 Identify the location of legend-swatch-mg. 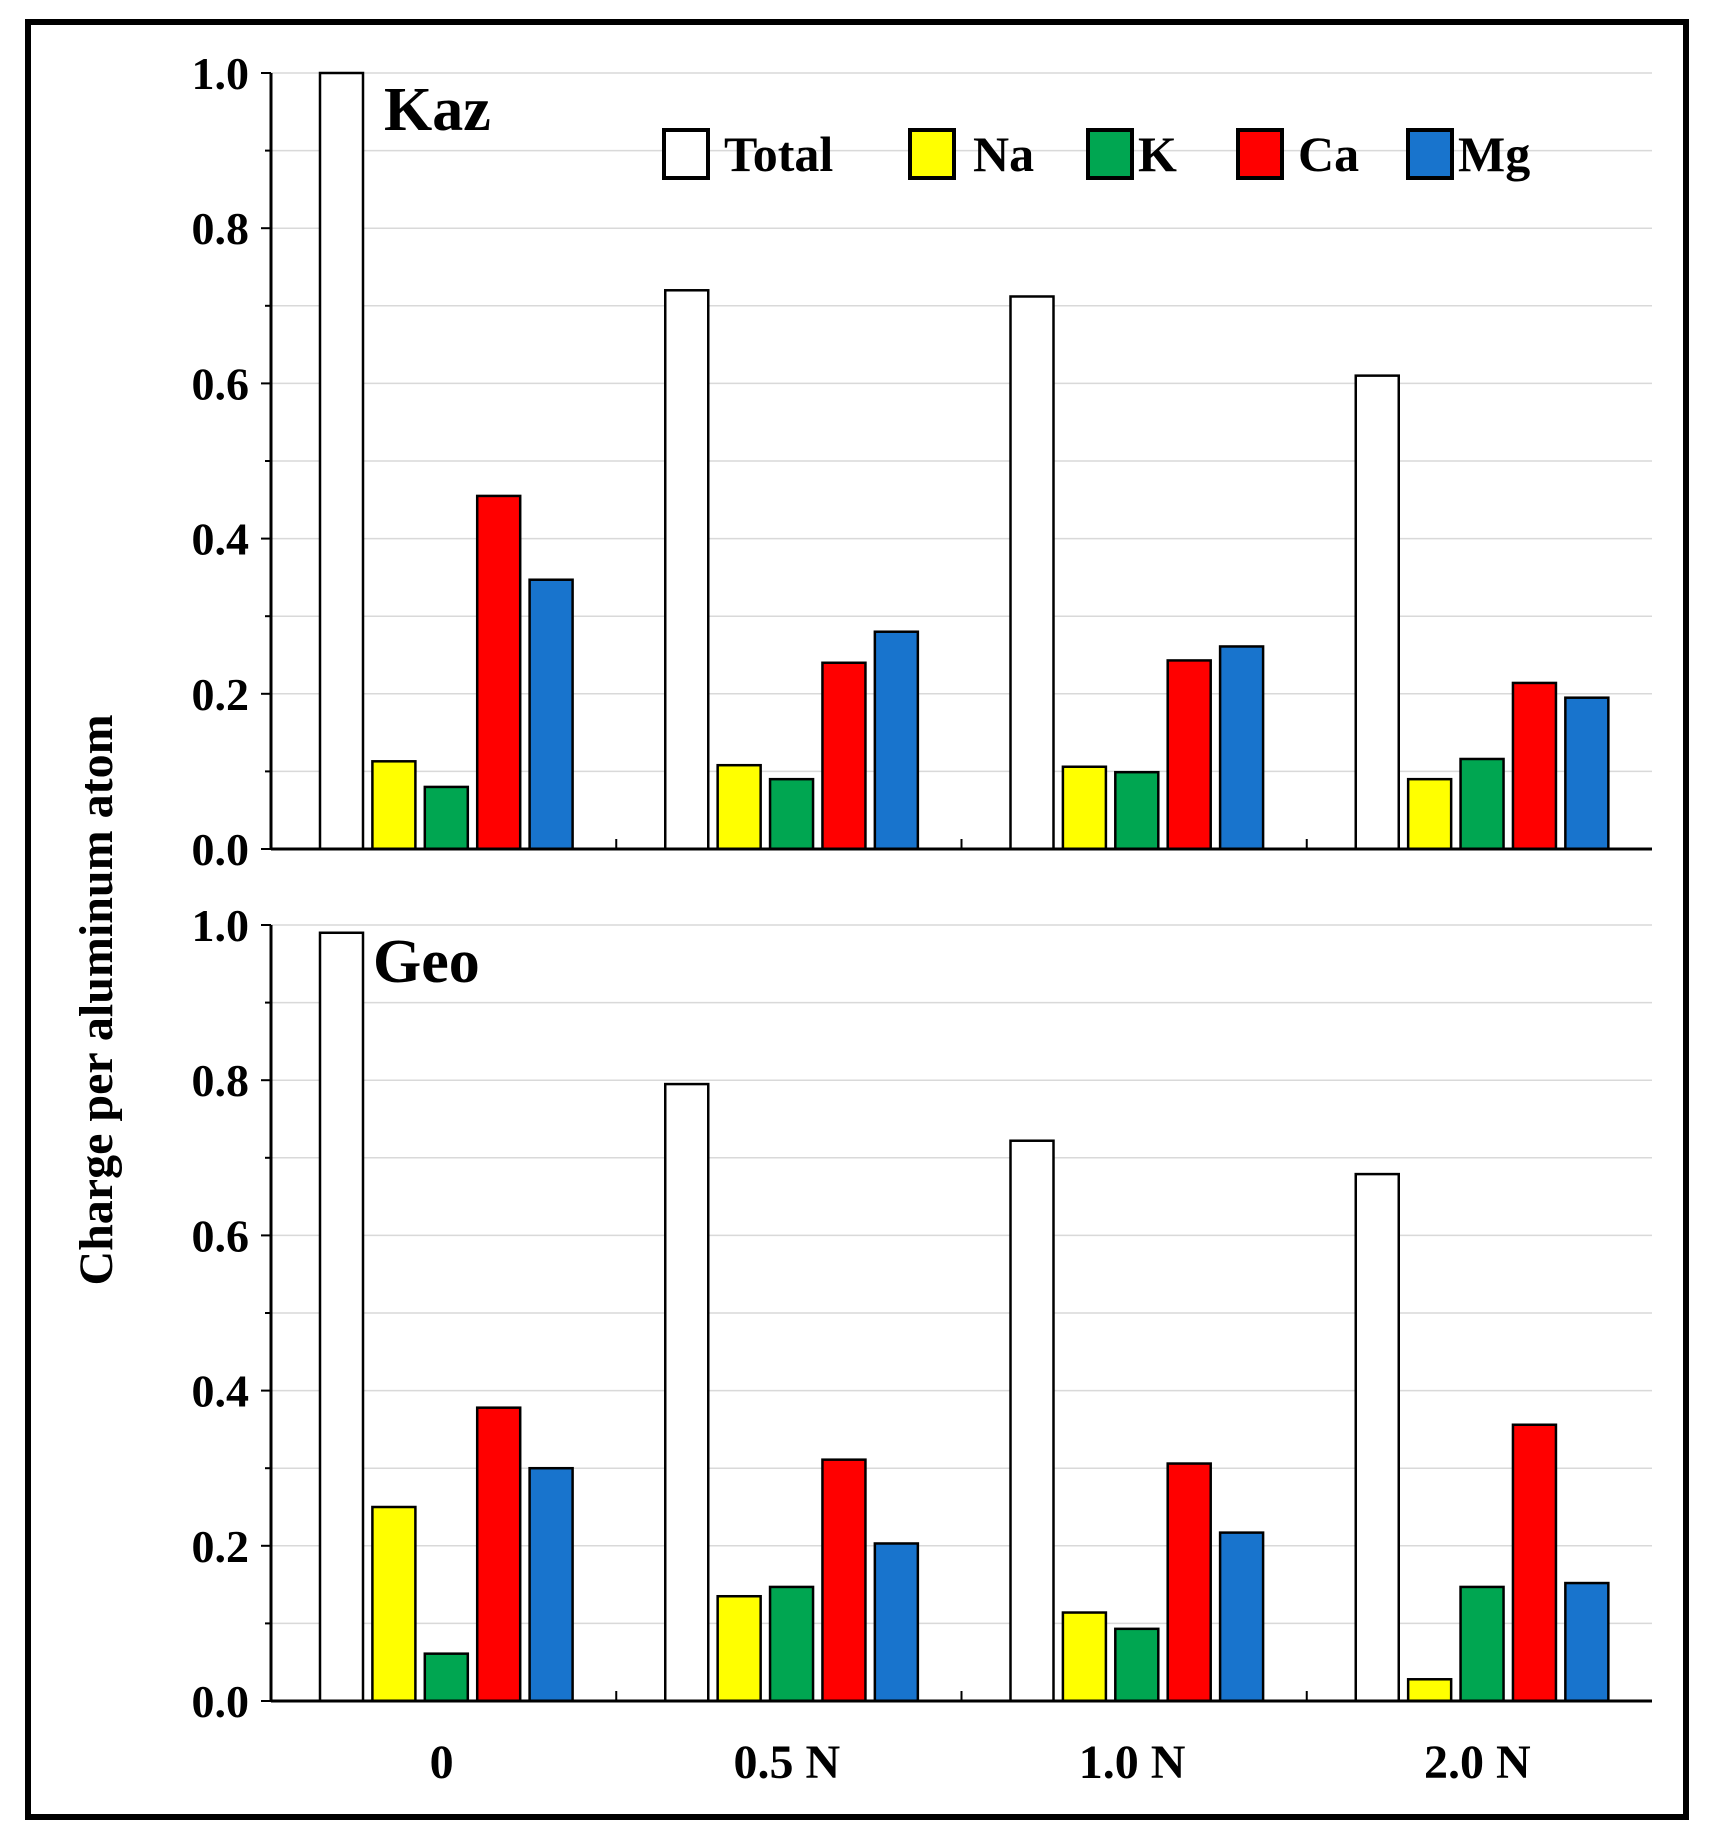
(1430, 154).